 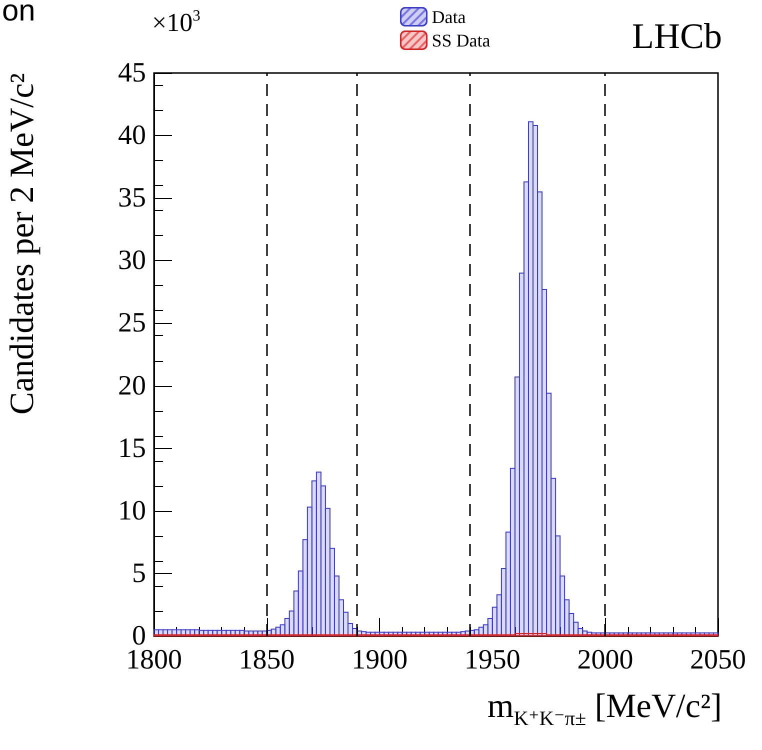 I want to click on y-tick-label: 15, so click(x=132, y=448).